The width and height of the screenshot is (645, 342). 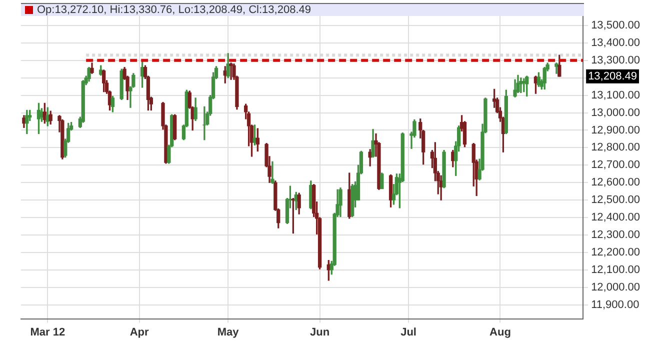 I want to click on y-tick-label: 12,200.00, so click(x=615, y=252).